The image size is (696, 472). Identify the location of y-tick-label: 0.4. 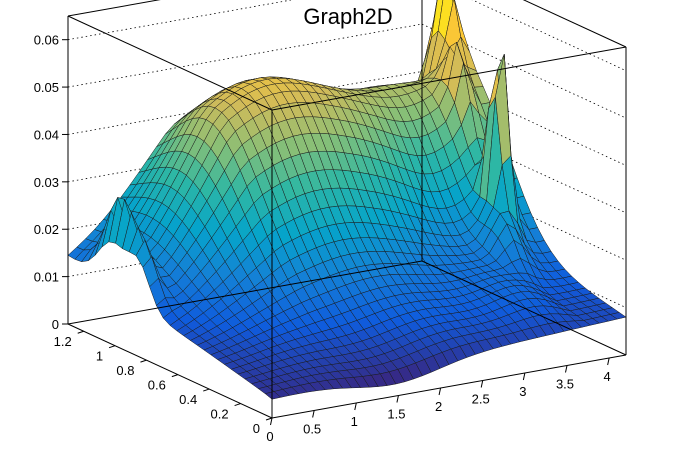
(188, 399).